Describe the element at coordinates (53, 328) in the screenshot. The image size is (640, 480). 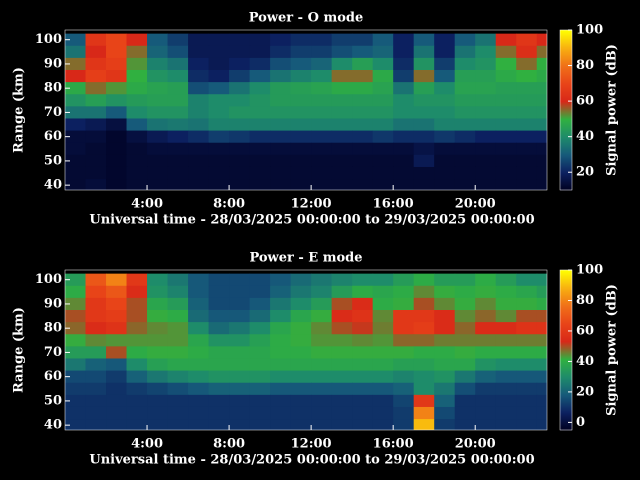
I see `y-tick-label: 80` at that location.